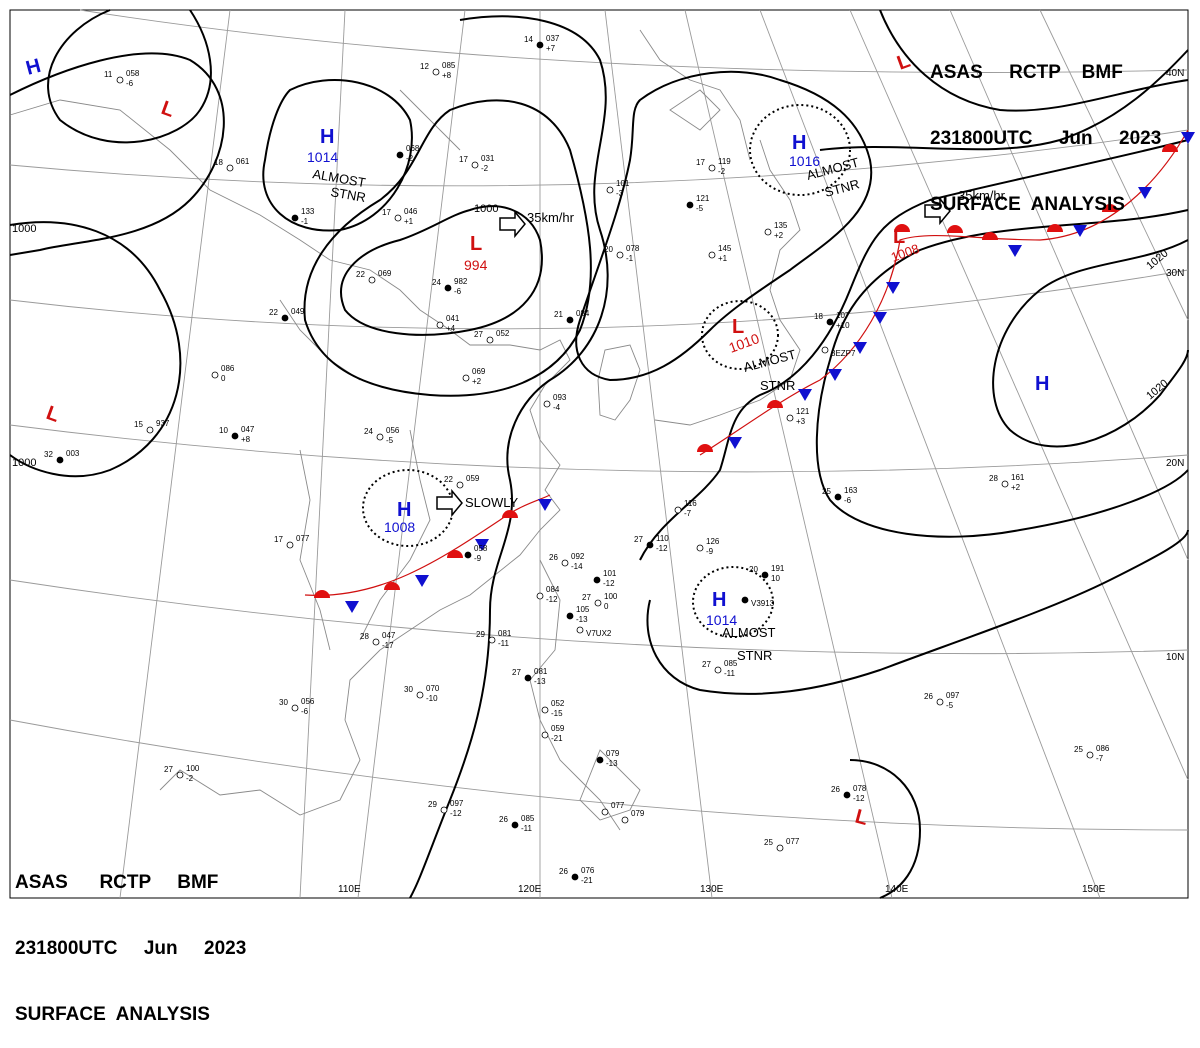 This screenshot has width=1200, height=1048. What do you see at coordinates (228, 368) in the screenshot?
I see `station-pressure: 086` at bounding box center [228, 368].